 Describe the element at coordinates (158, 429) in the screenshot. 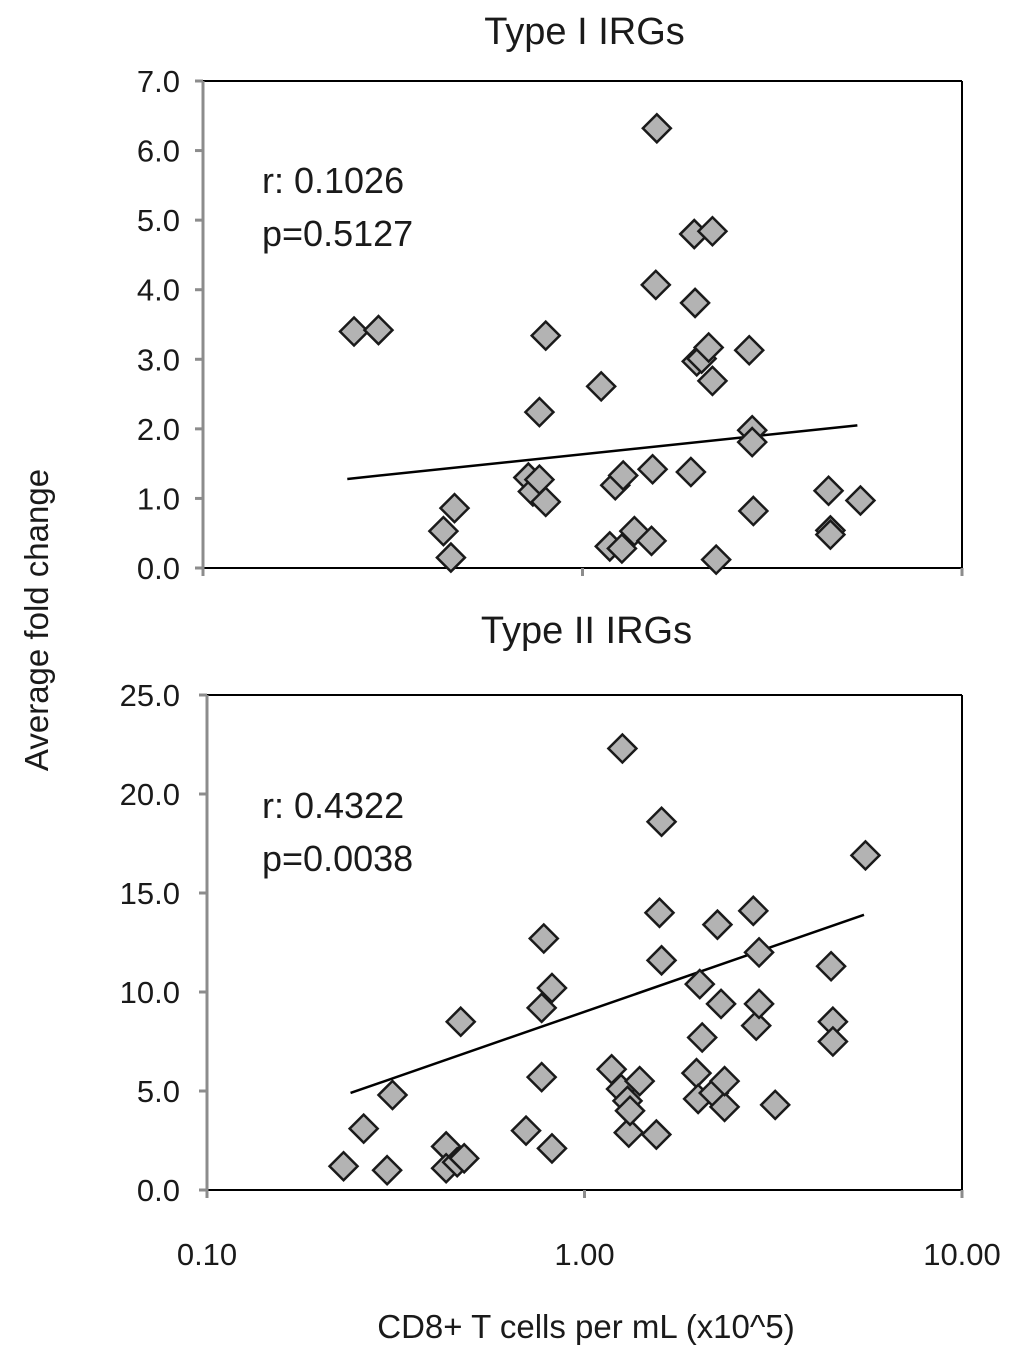

I see `y-tick-label: 2.0` at that location.